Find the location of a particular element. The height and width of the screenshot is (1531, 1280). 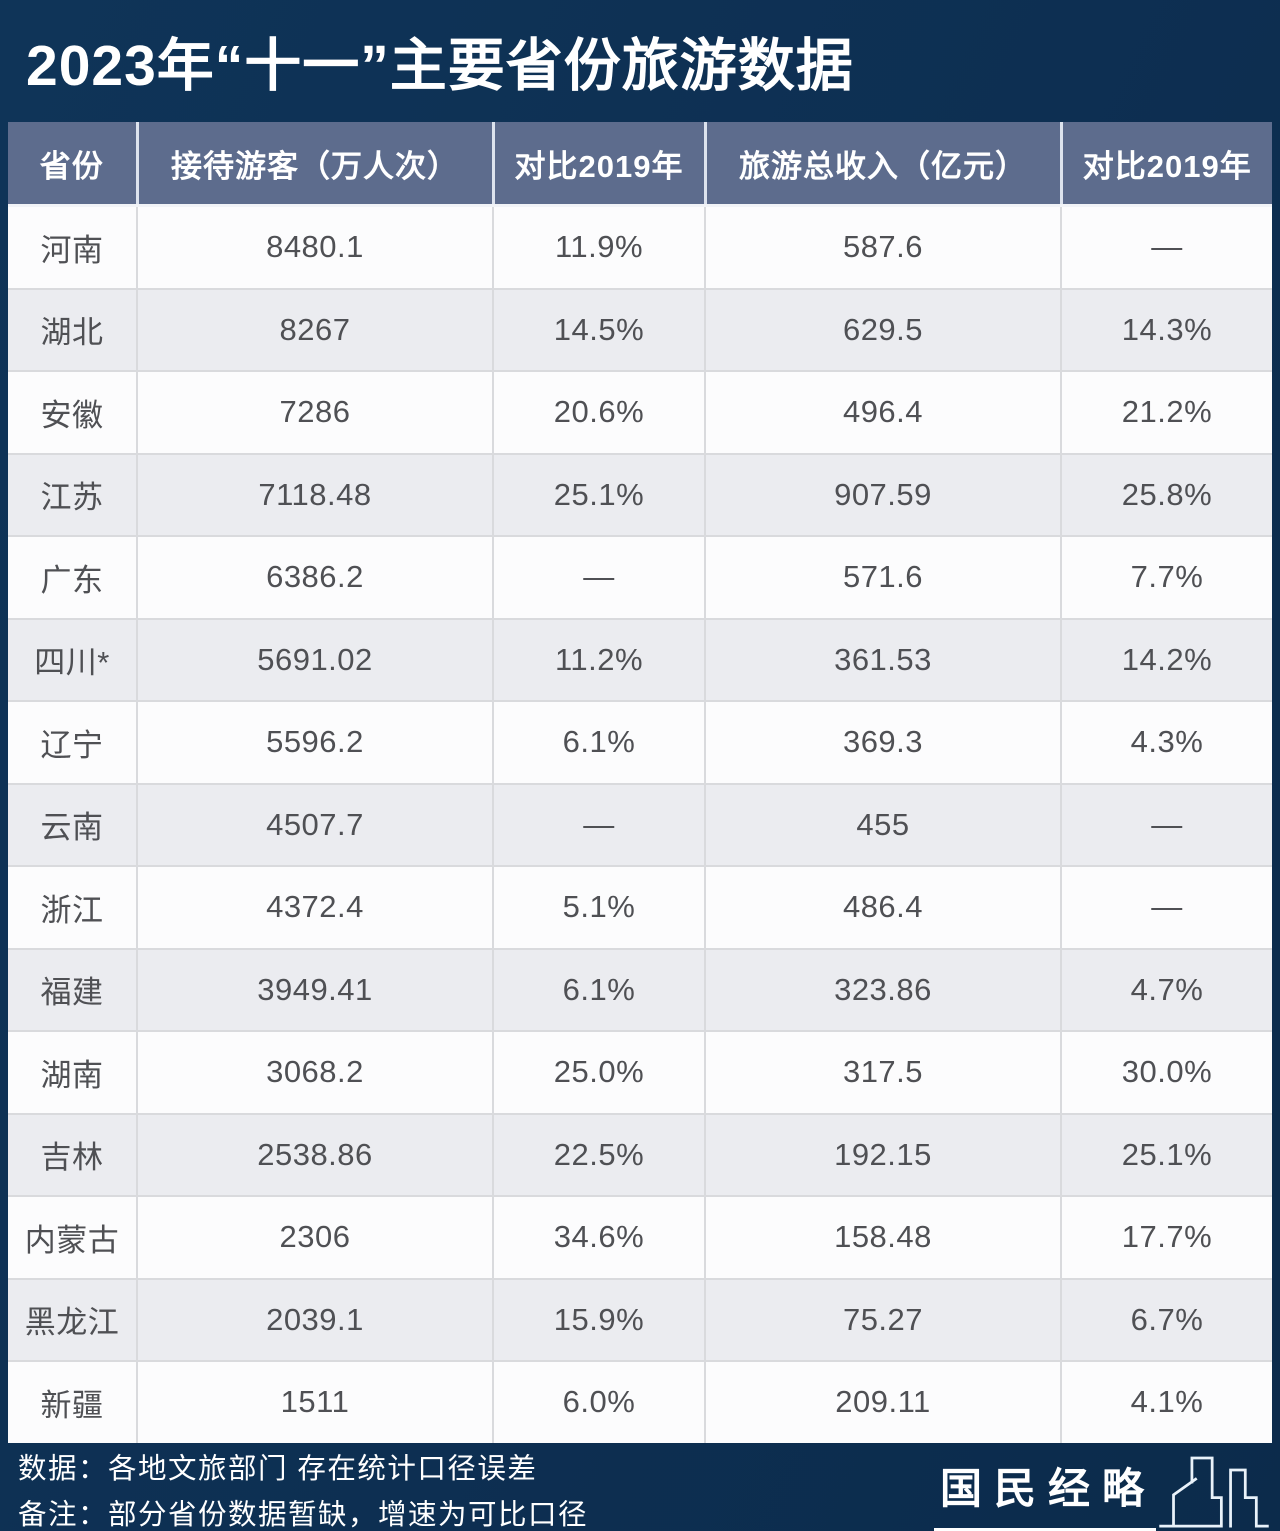

cell-province: 安徽 is located at coordinates (72, 412).